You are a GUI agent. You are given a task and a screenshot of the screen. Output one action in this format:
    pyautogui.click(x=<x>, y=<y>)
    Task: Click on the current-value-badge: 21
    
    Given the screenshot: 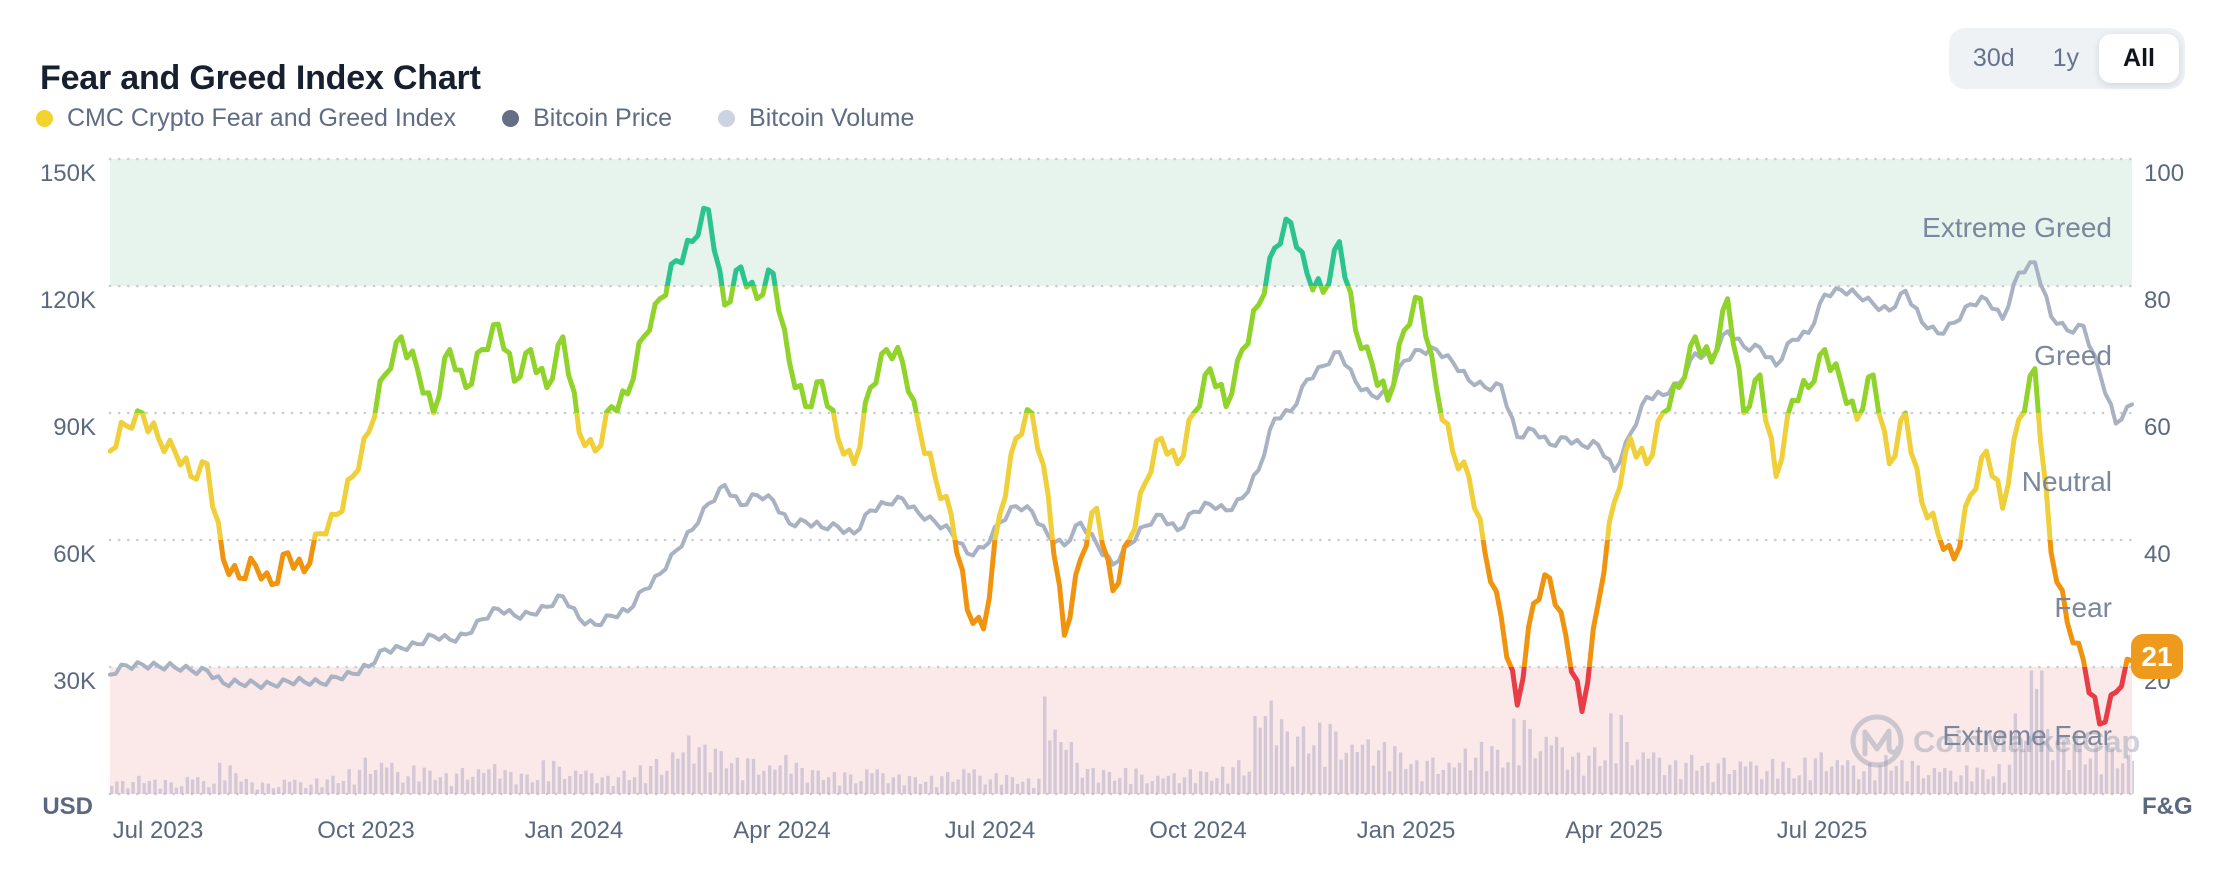 What is the action you would take?
    pyautogui.click(x=2157, y=656)
    